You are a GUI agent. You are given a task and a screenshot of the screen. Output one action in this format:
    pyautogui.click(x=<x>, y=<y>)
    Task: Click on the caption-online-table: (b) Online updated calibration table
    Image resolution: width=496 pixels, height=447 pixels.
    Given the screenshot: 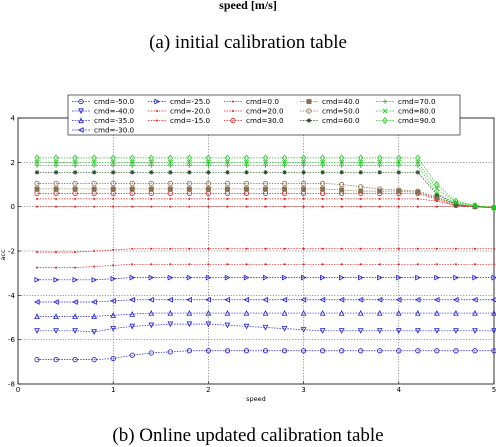 What is the action you would take?
    pyautogui.click(x=248, y=435)
    